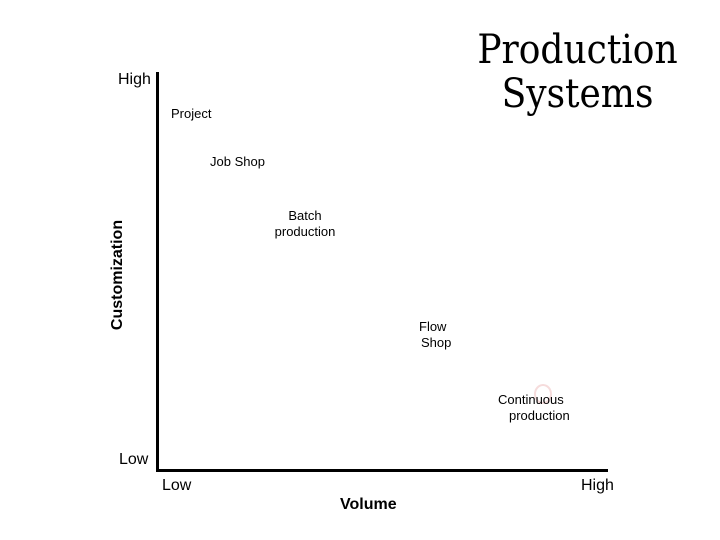 This screenshot has width=720, height=540. Describe the element at coordinates (577, 94) in the screenshot. I see `title-line-2: Systems` at that location.